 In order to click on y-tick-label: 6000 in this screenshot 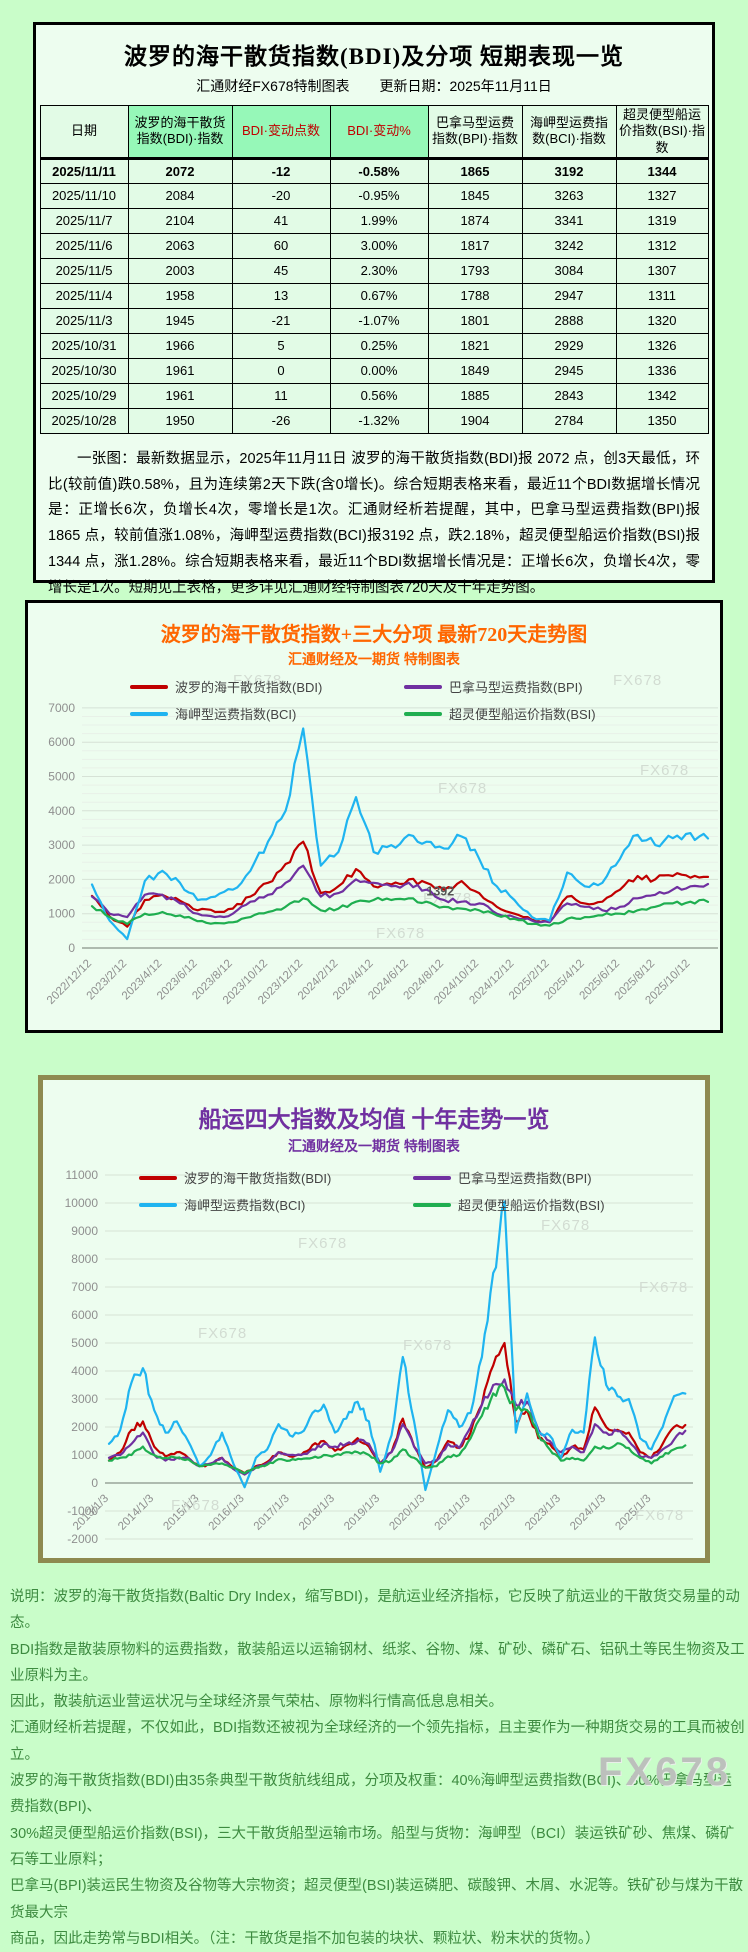, I will do `click(61, 742)`.